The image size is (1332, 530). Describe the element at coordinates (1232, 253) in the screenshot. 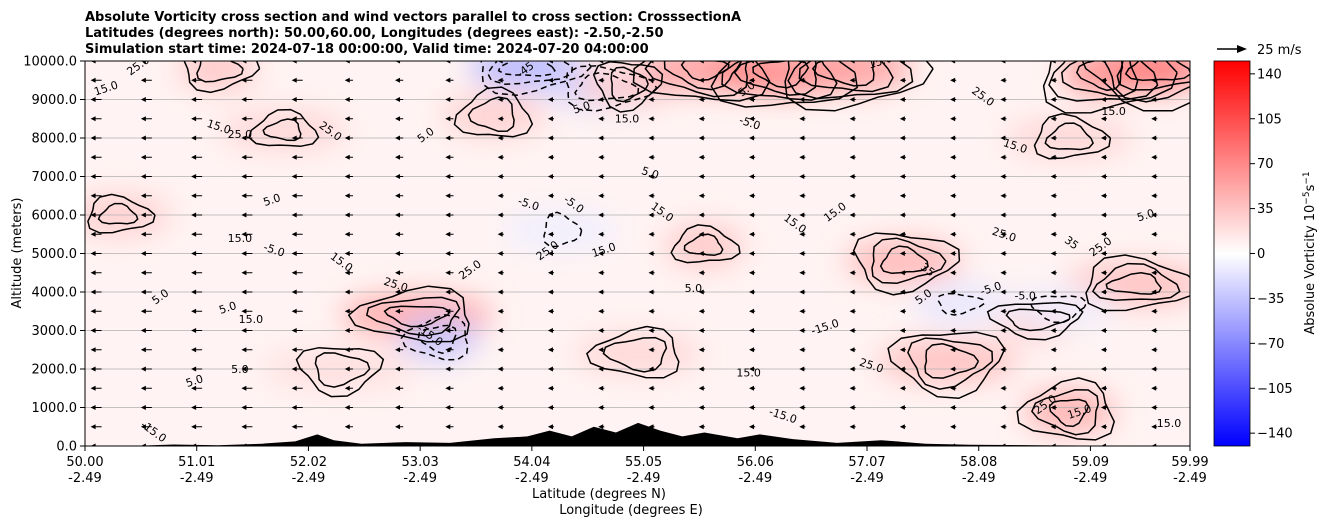

I see `colorbar-gradient` at that location.